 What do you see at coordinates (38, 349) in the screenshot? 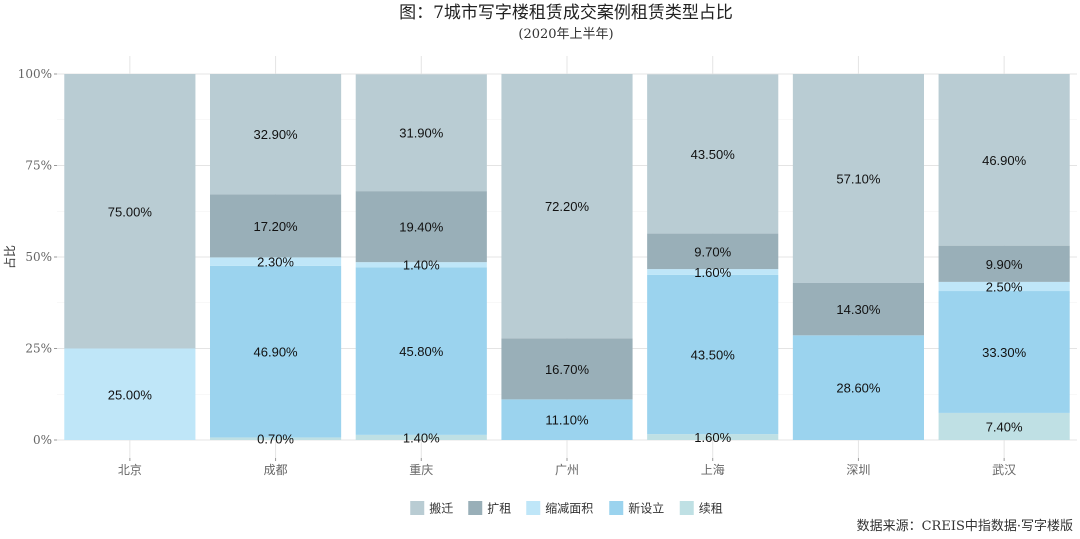
I see `y-tick-label: 25%` at bounding box center [38, 349].